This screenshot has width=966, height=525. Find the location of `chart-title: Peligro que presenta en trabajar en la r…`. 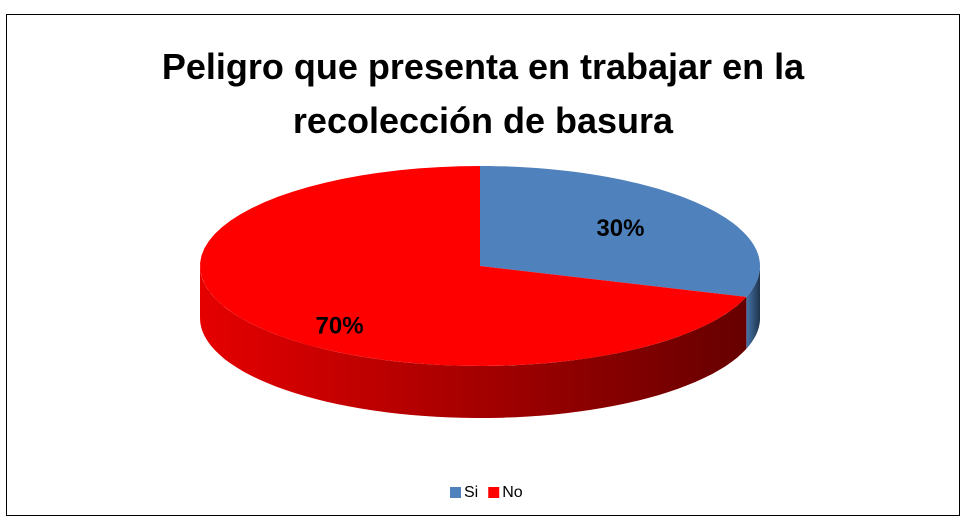

chart-title: Peligro que presenta en trabajar en la r… is located at coordinates (483, 93).